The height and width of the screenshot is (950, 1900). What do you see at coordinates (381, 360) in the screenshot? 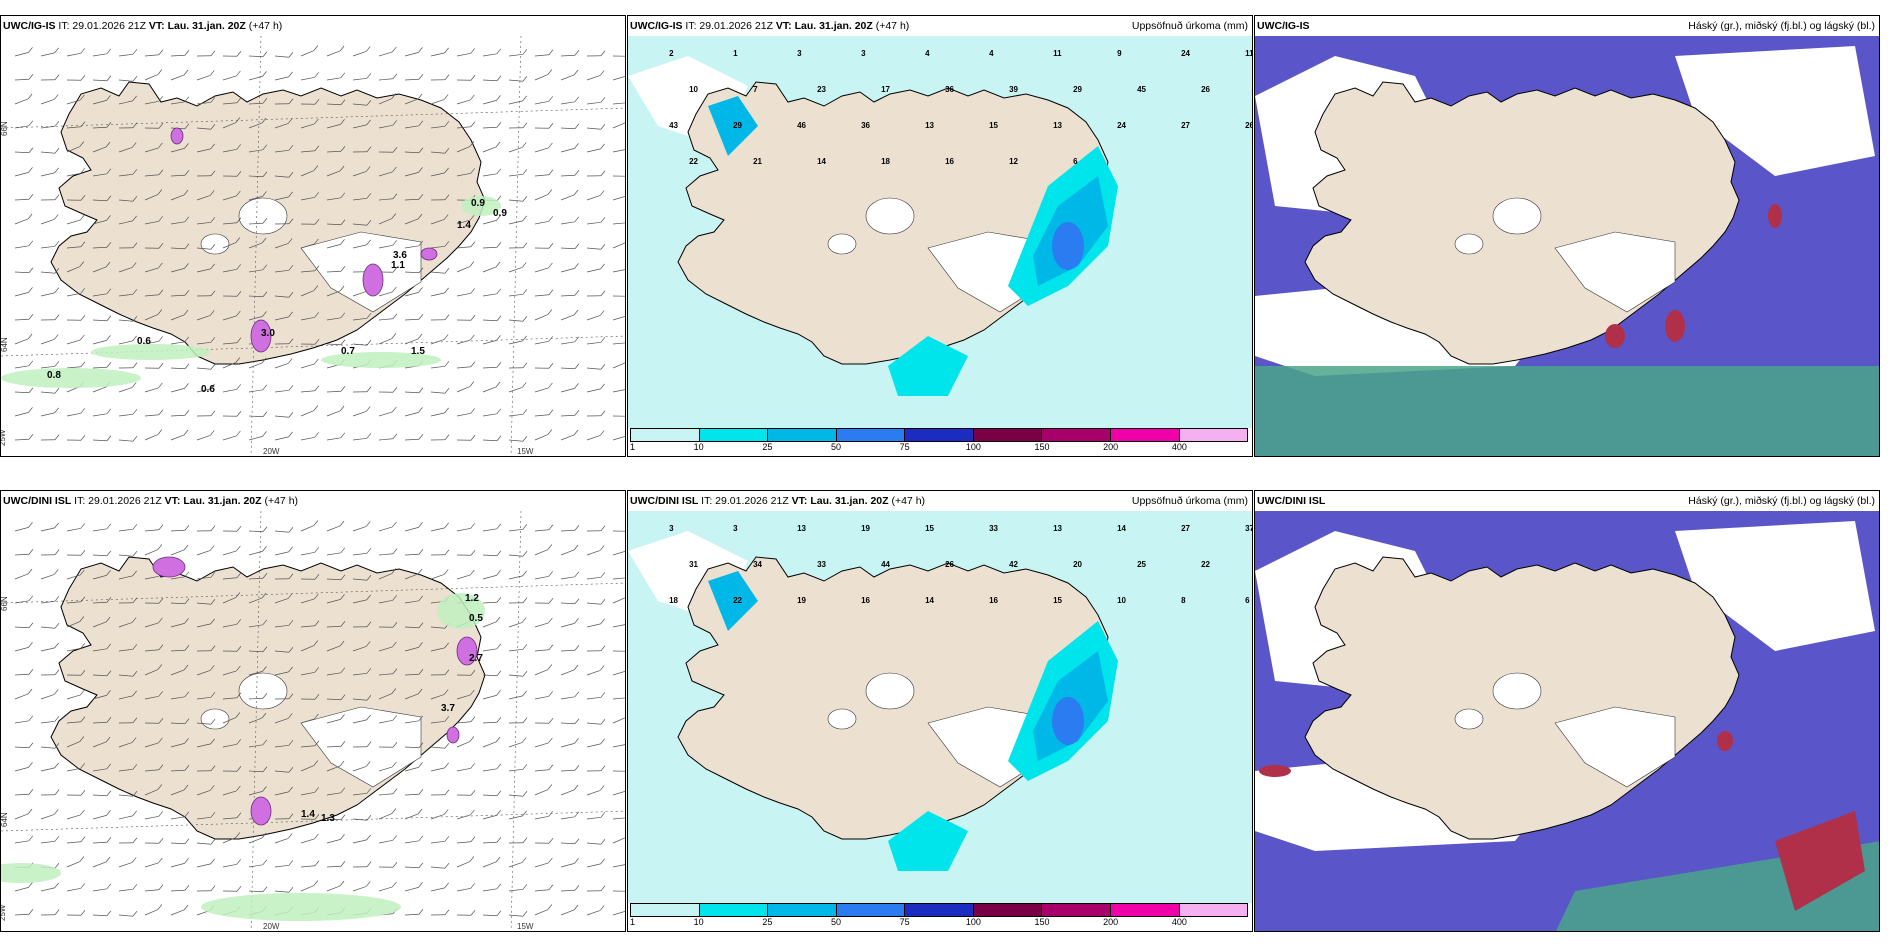
I see `gust-area` at bounding box center [381, 360].